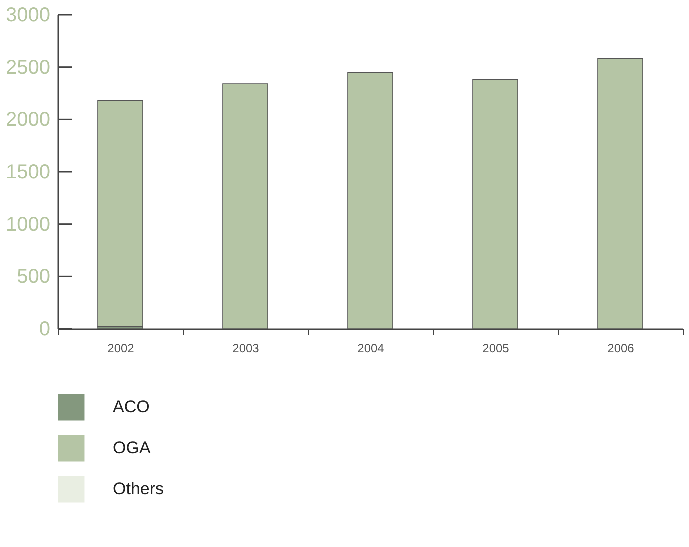 The image size is (689, 547). What do you see at coordinates (44, 329) in the screenshot?
I see `y-tick-label: 0` at bounding box center [44, 329].